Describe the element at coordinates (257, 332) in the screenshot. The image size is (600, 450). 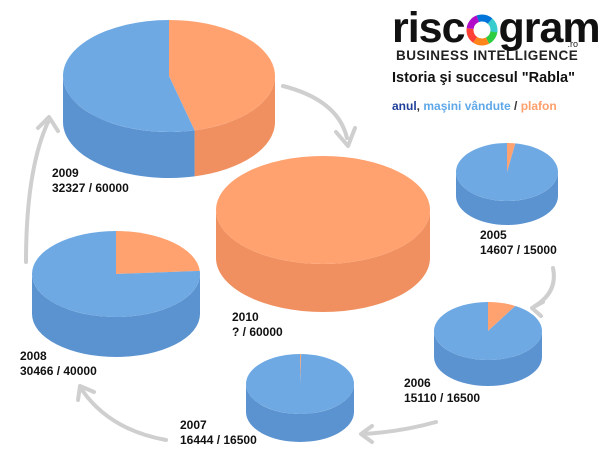
I see `pie-label-values: ? / 60000` at that location.